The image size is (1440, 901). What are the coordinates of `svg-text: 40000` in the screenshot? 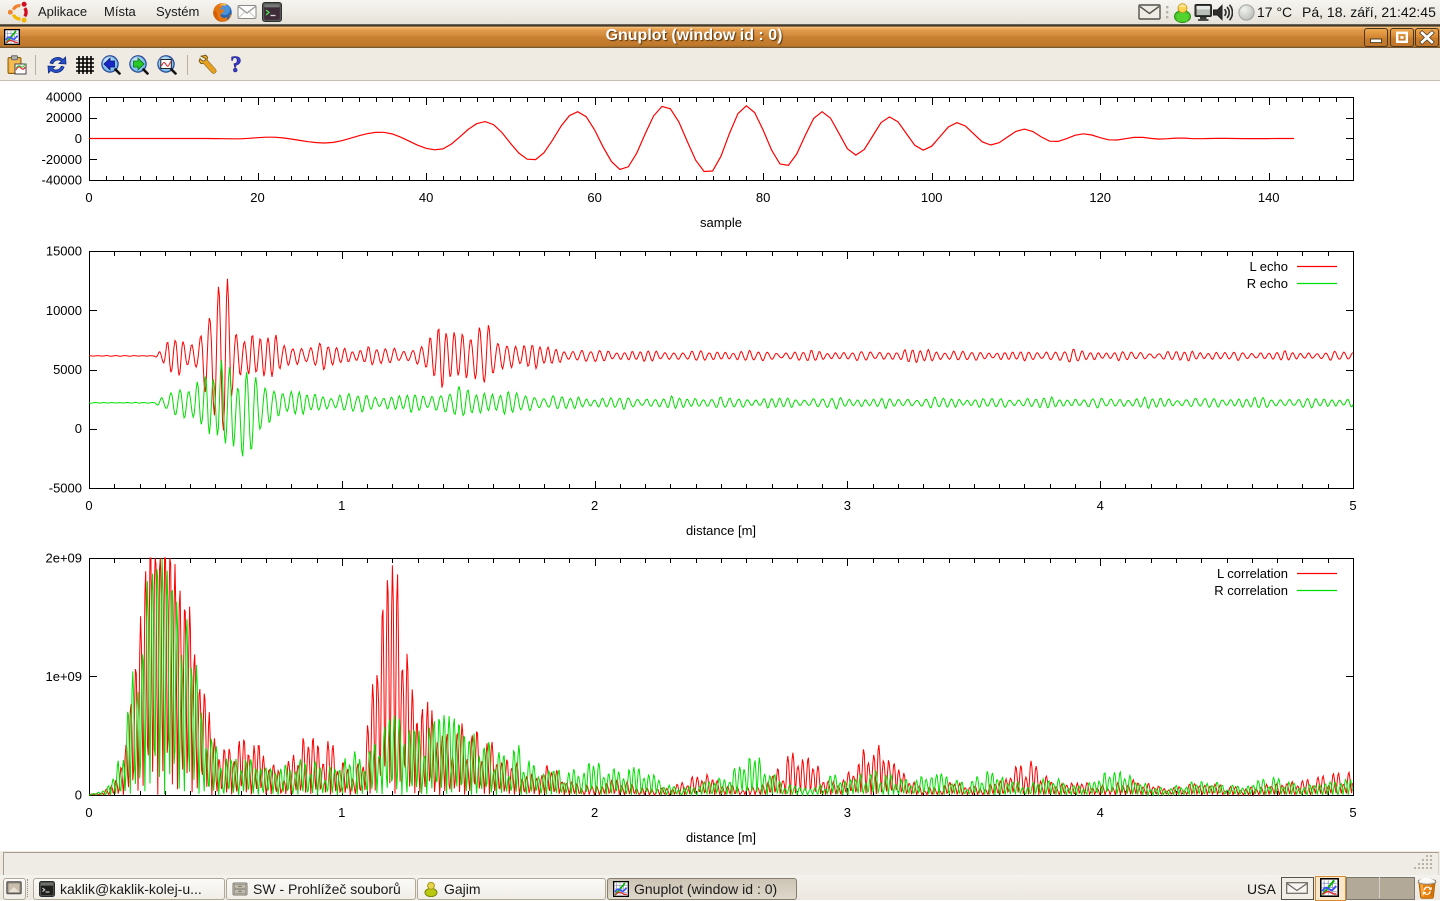 It's located at (64, 97).